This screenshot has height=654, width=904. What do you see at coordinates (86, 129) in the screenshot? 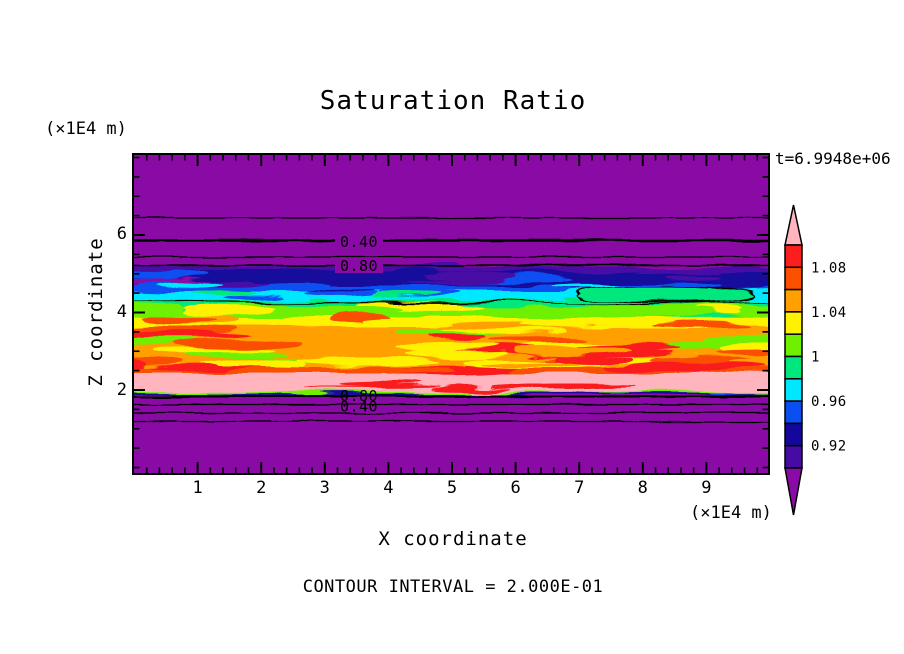
I see `z-axis-unit-label: (×1E4 m)` at bounding box center [86, 129].